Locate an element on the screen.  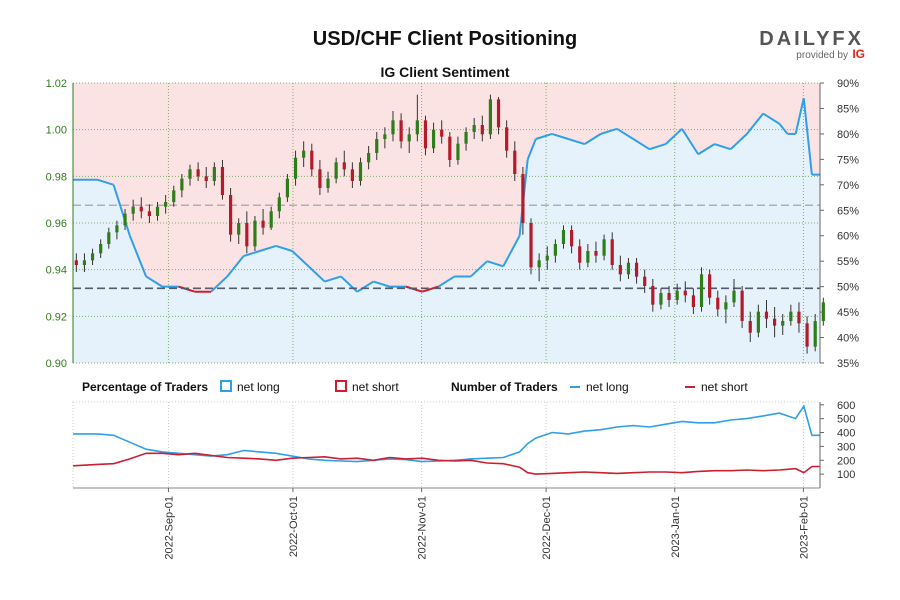
count-plot-frame is located at coordinates (446, 445).